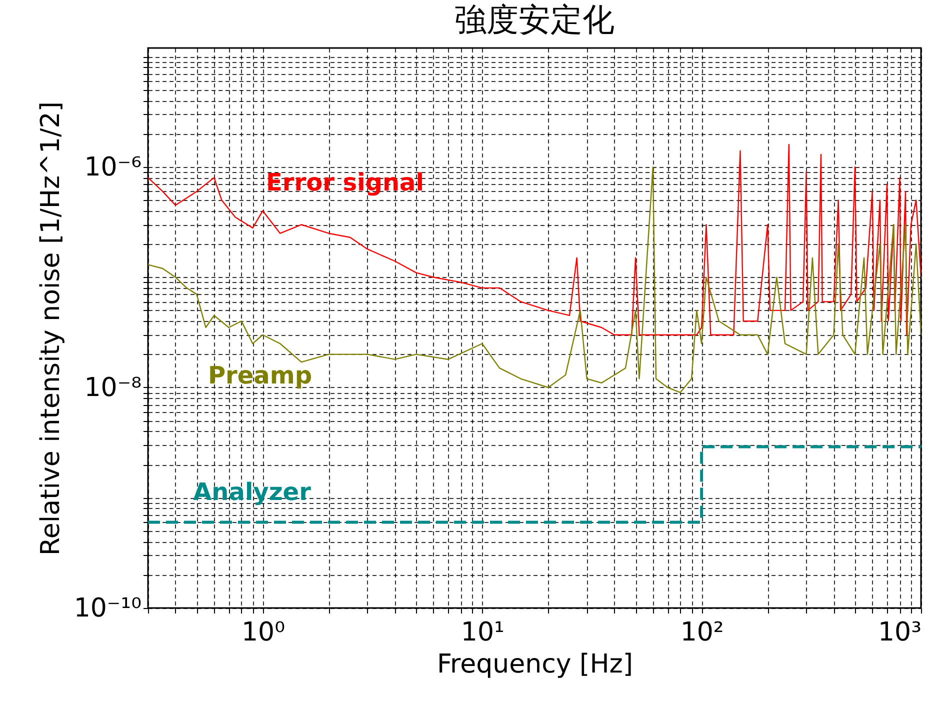 Image resolution: width=950 pixels, height=706 pixels. What do you see at coordinates (535, 665) in the screenshot?
I see `x-axis-title: Frequency [Hz]` at bounding box center [535, 665].